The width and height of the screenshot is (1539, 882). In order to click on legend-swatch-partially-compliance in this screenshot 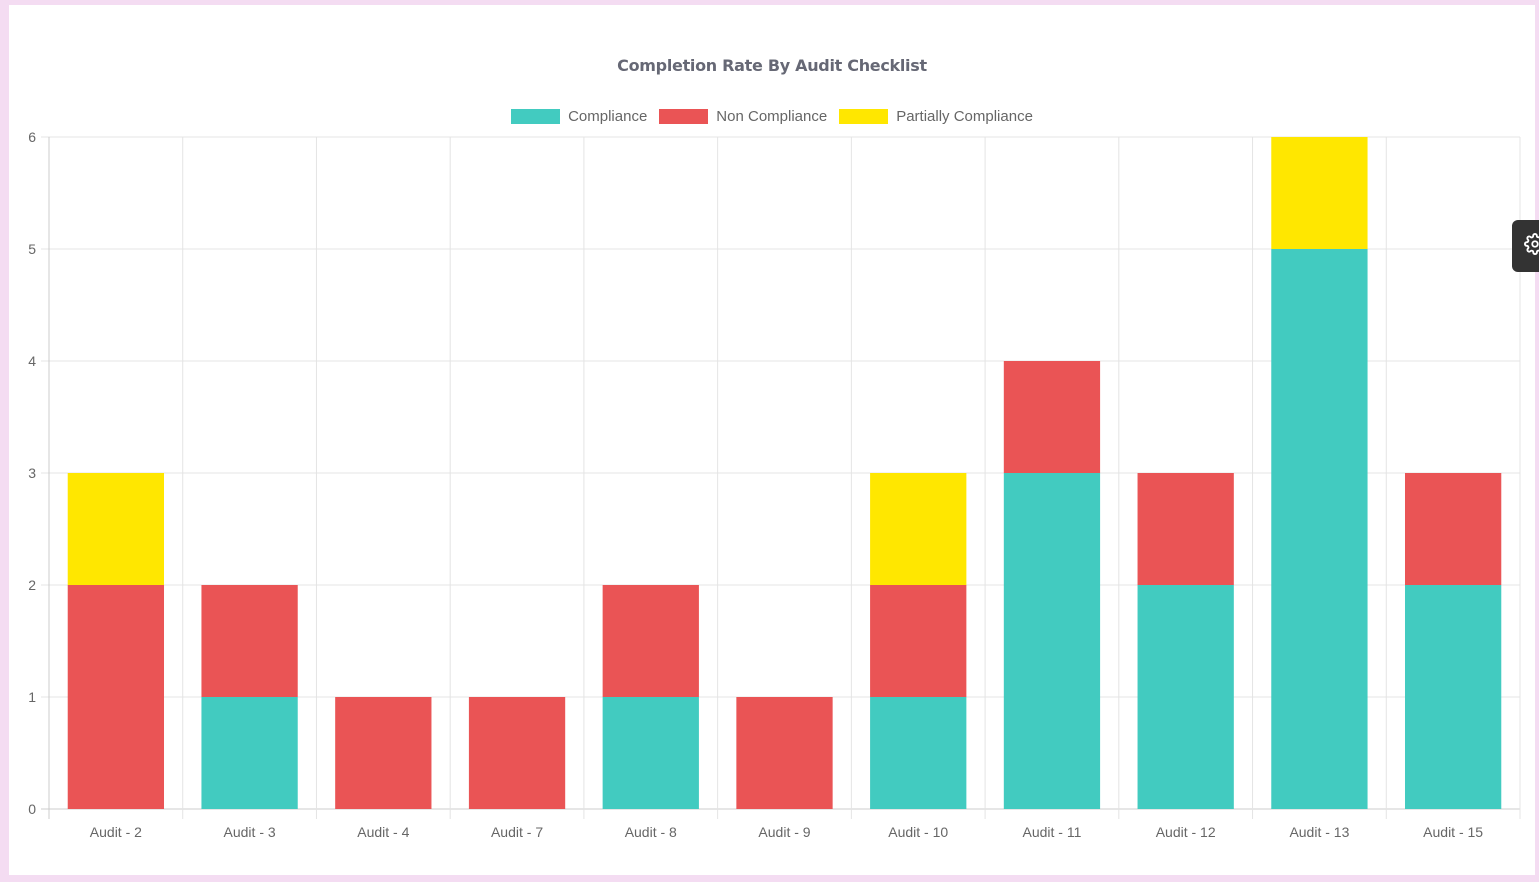, I will do `click(864, 116)`.